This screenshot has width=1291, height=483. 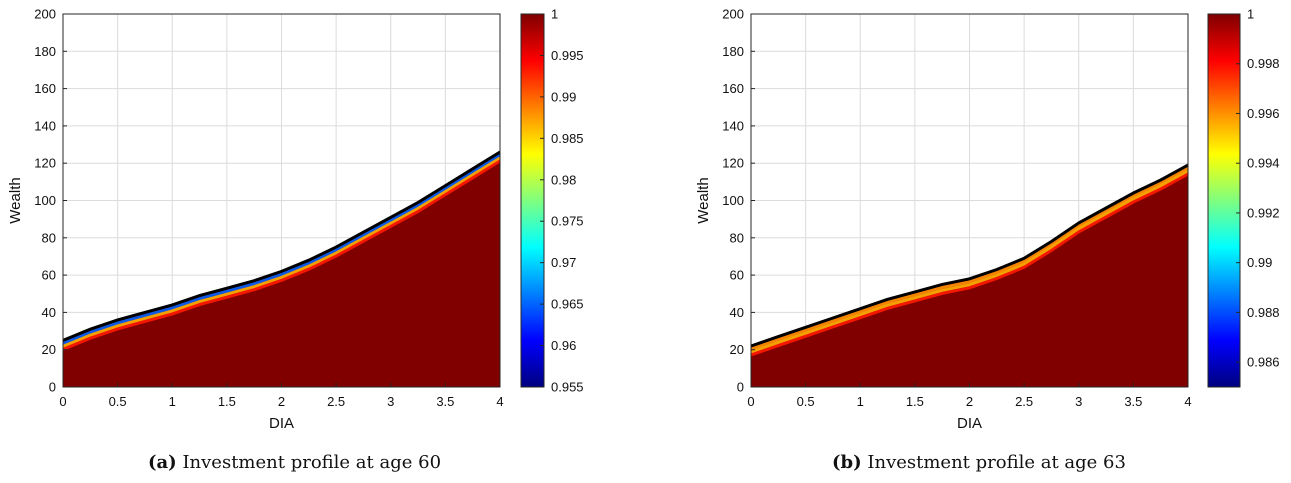 I want to click on colorbar-tick-label: 0.955, so click(x=567, y=387).